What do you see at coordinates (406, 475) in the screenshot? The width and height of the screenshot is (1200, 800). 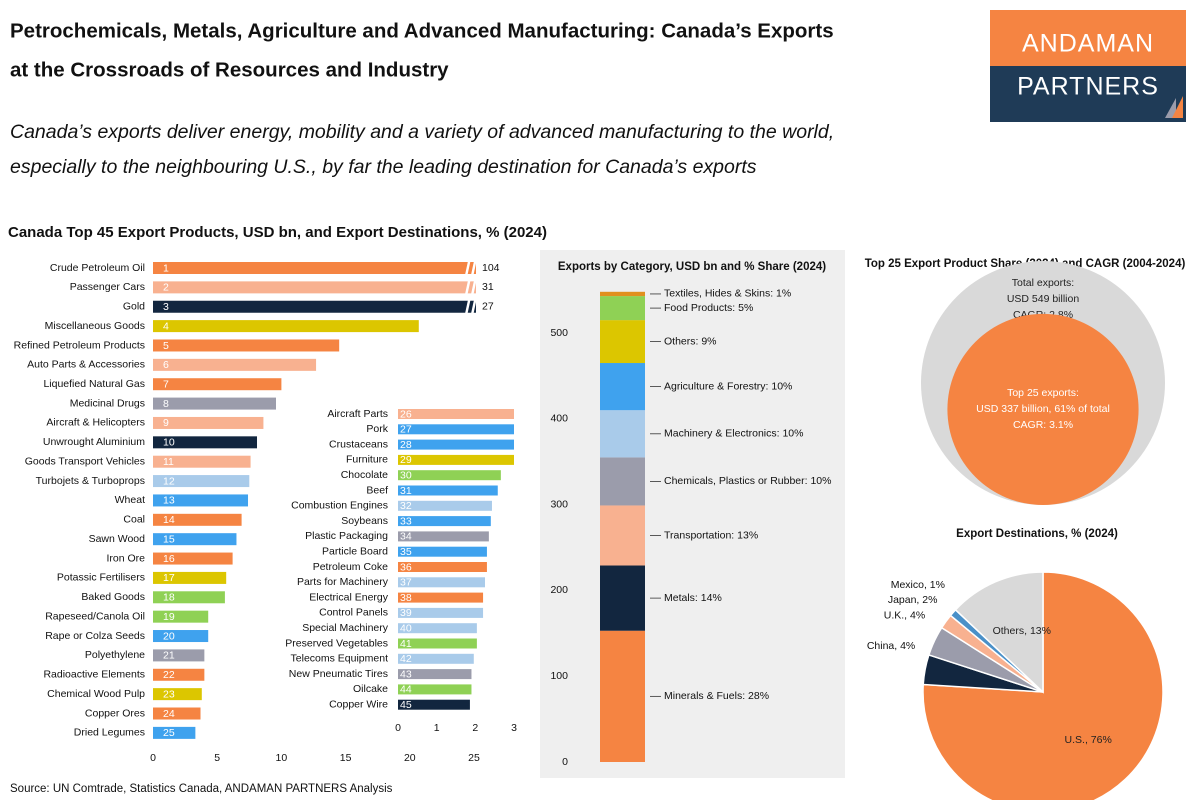 I see `rank-label: 30` at bounding box center [406, 475].